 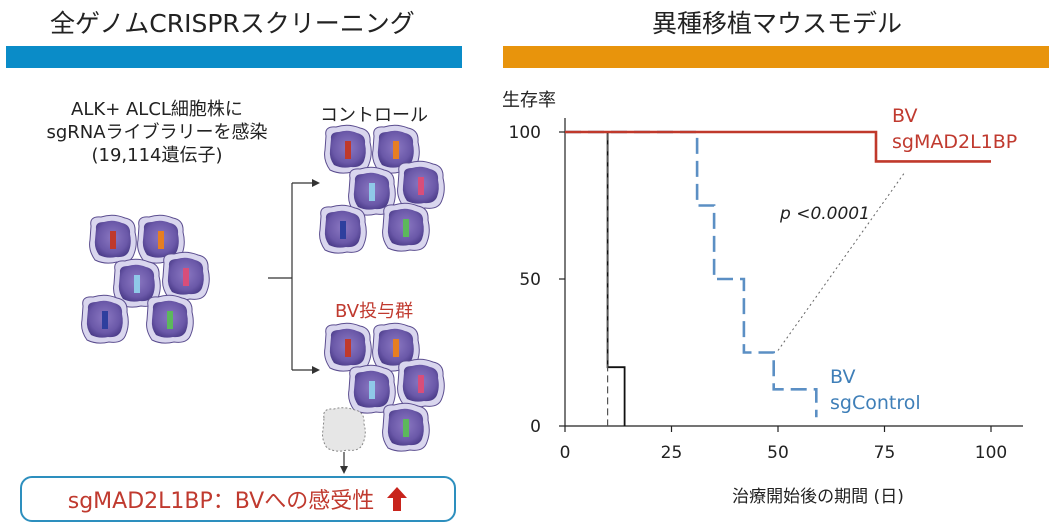 What do you see at coordinates (777, 23) in the screenshot?
I see `right-panel-title: 異種移植マウスモデル` at bounding box center [777, 23].